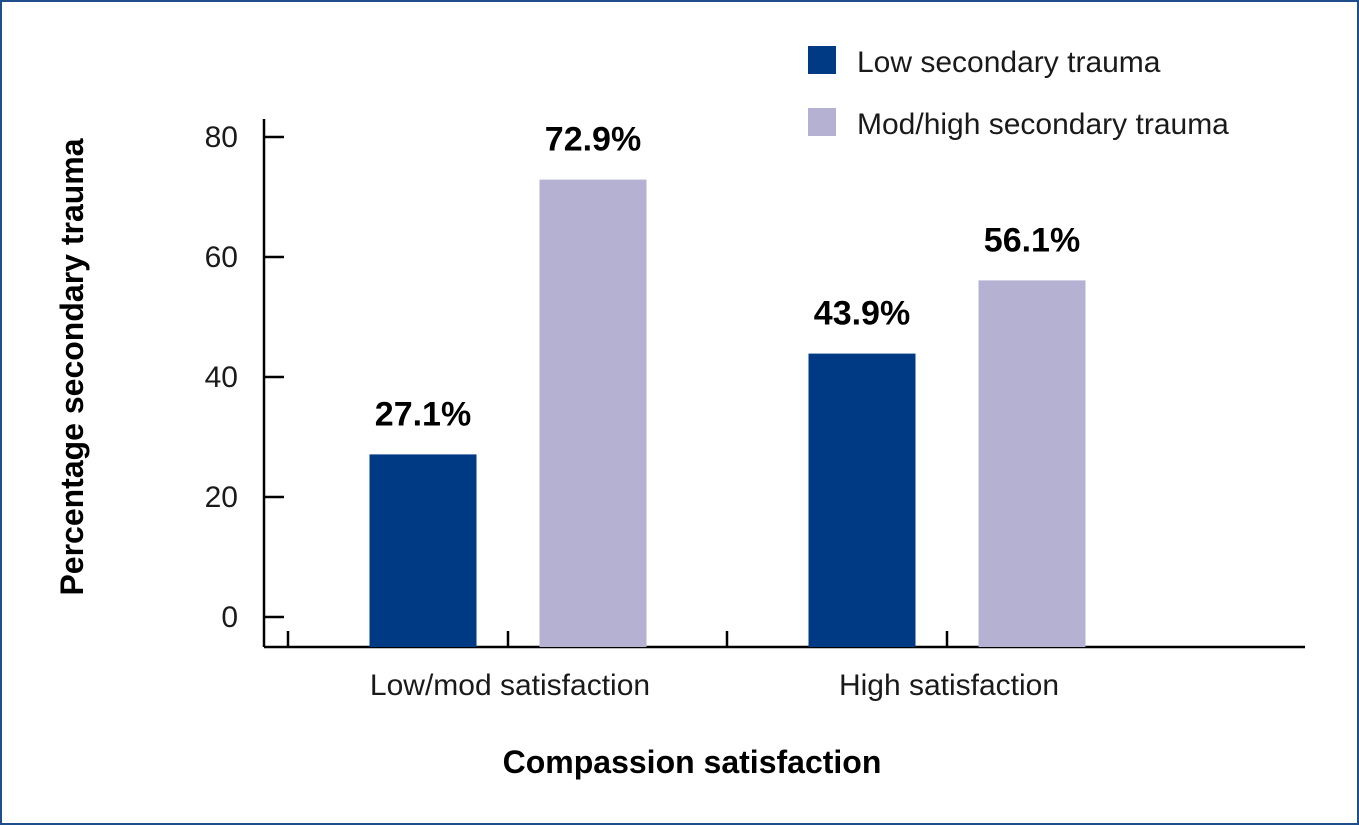 This screenshot has width=1359, height=825. What do you see at coordinates (692, 762) in the screenshot?
I see `x-axis-title: Compassion satisfaction` at bounding box center [692, 762].